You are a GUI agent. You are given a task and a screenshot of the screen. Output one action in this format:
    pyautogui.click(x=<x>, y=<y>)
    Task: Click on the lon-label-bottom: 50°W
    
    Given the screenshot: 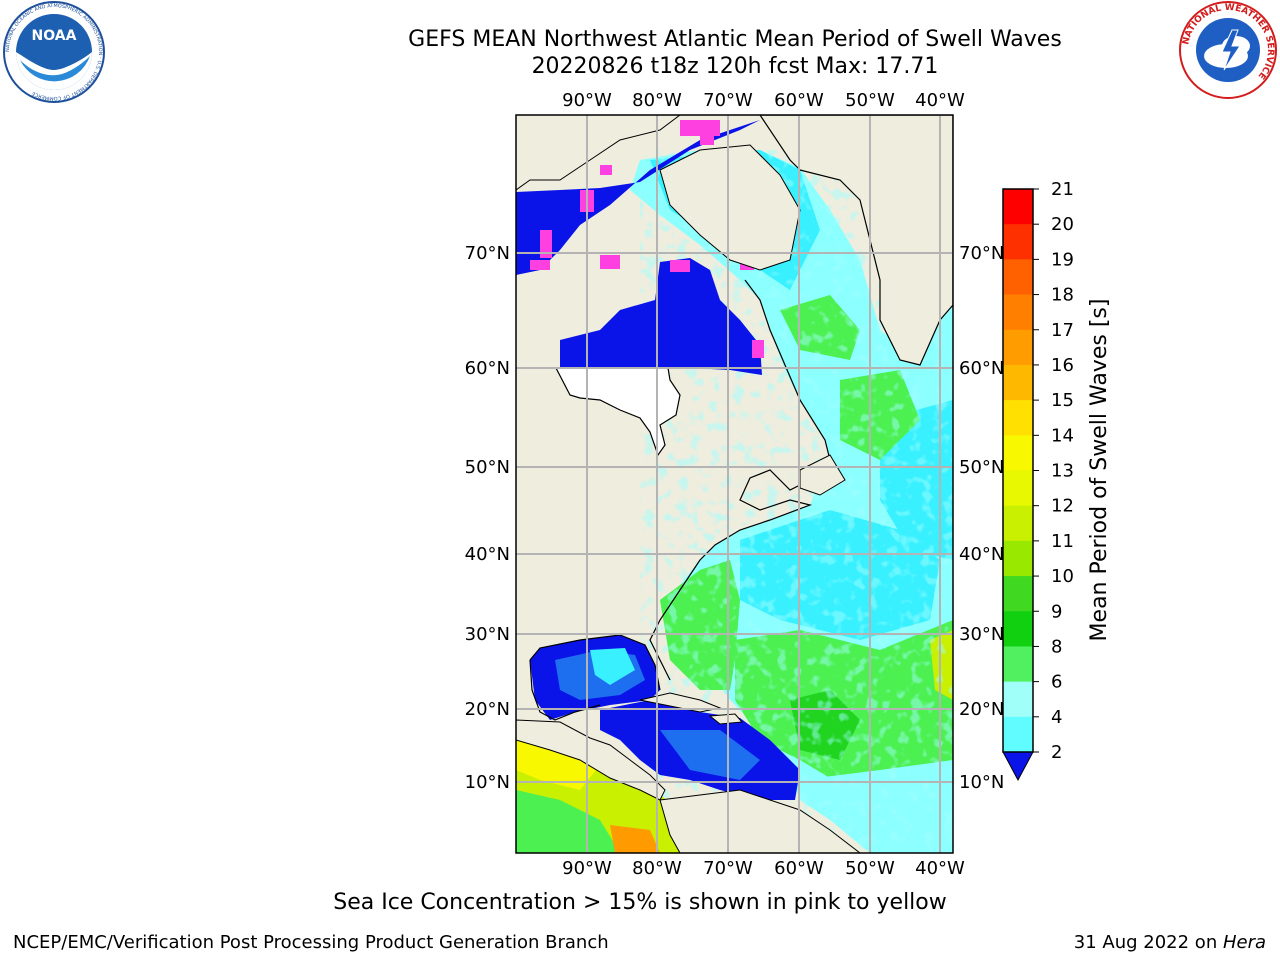 What is the action you would take?
    pyautogui.click(x=870, y=868)
    